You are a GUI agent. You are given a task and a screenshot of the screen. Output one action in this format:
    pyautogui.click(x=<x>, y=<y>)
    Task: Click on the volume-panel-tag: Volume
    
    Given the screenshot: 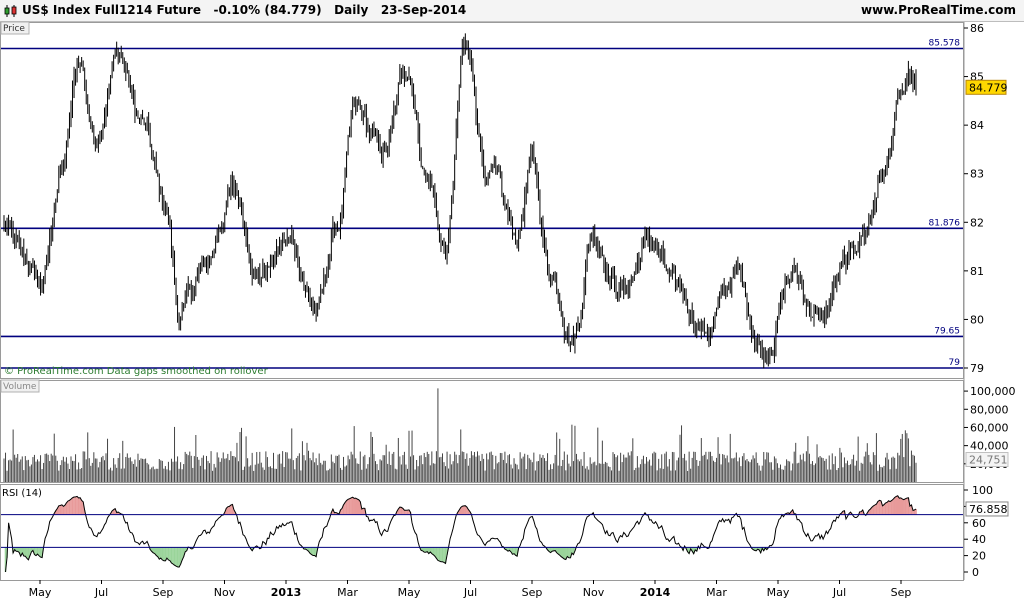 What is the action you would take?
    pyautogui.click(x=20, y=386)
    